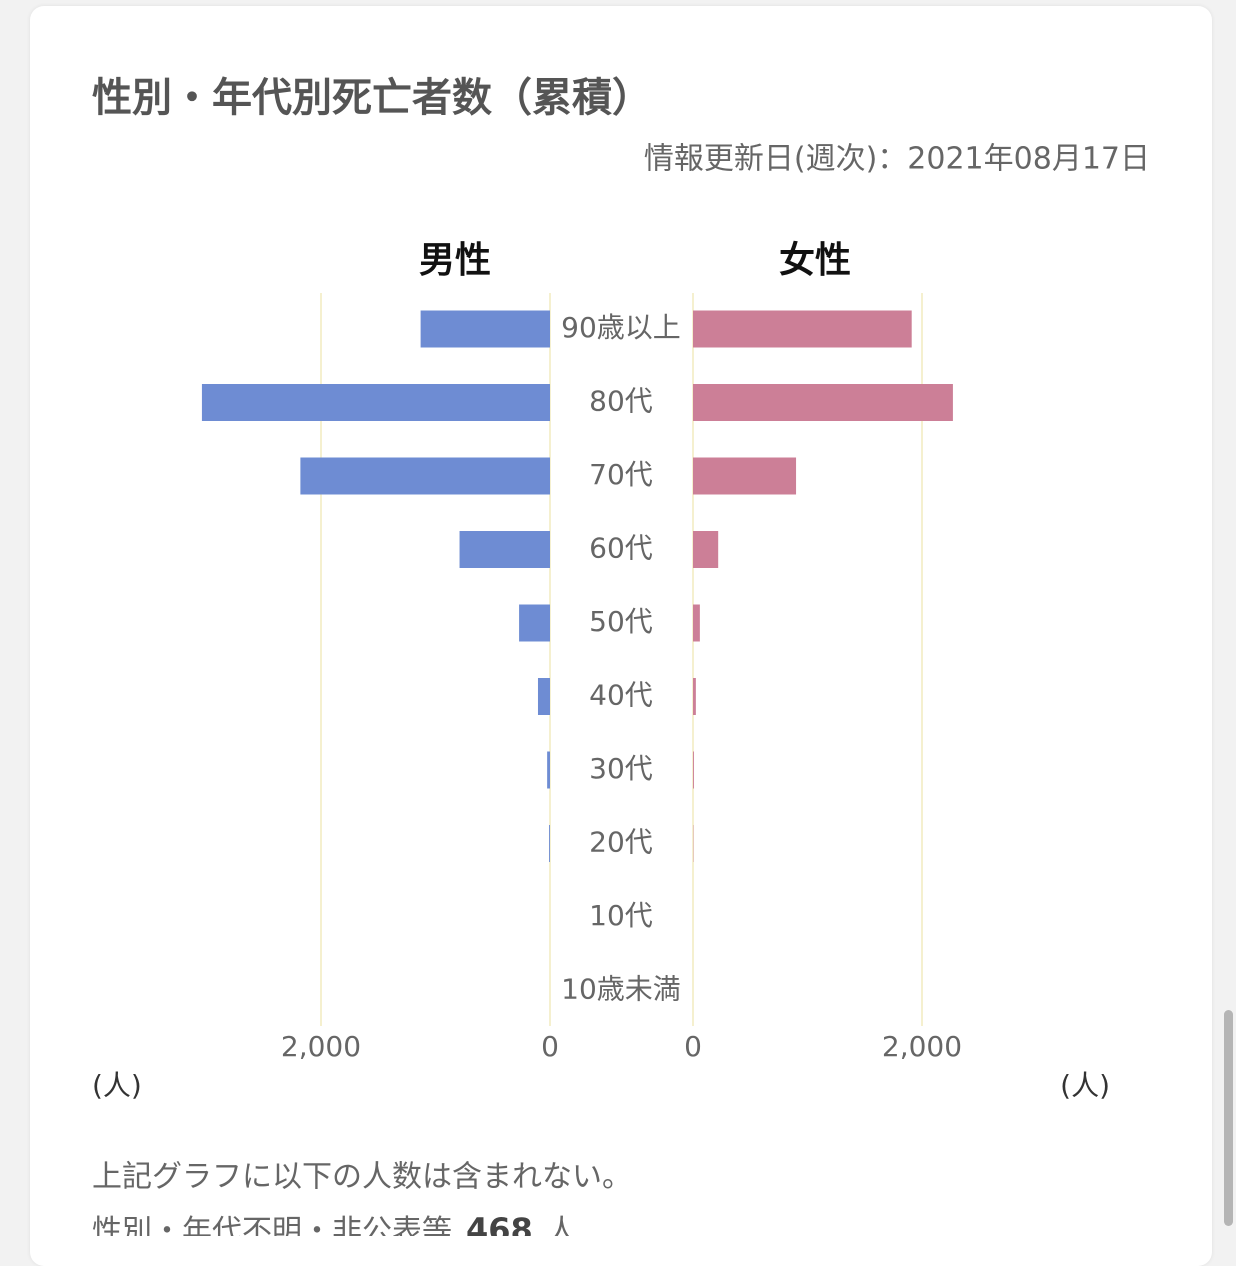 The height and width of the screenshot is (1266, 1236). Describe the element at coordinates (455, 260) in the screenshot. I see `legend-label: 男性` at that location.